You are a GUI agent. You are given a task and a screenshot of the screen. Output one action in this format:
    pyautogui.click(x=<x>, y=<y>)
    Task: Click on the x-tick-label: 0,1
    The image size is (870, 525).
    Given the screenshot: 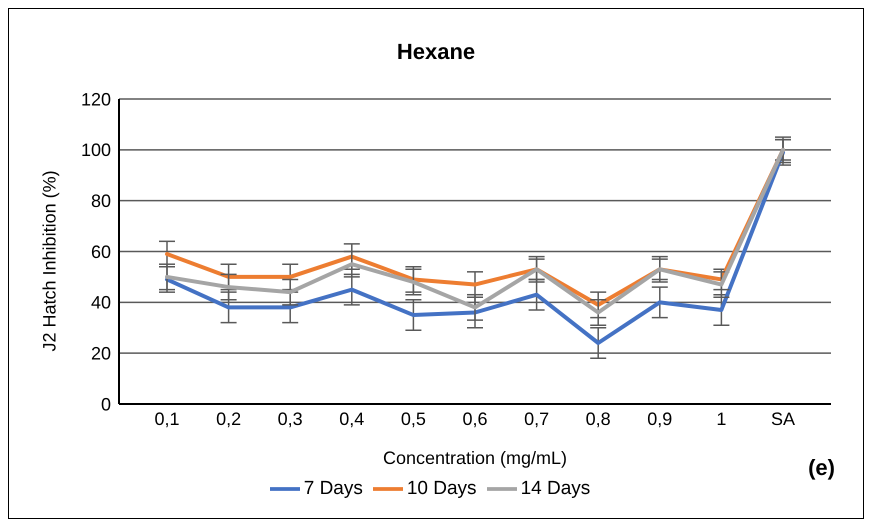 What is the action you would take?
    pyautogui.click(x=167, y=418)
    